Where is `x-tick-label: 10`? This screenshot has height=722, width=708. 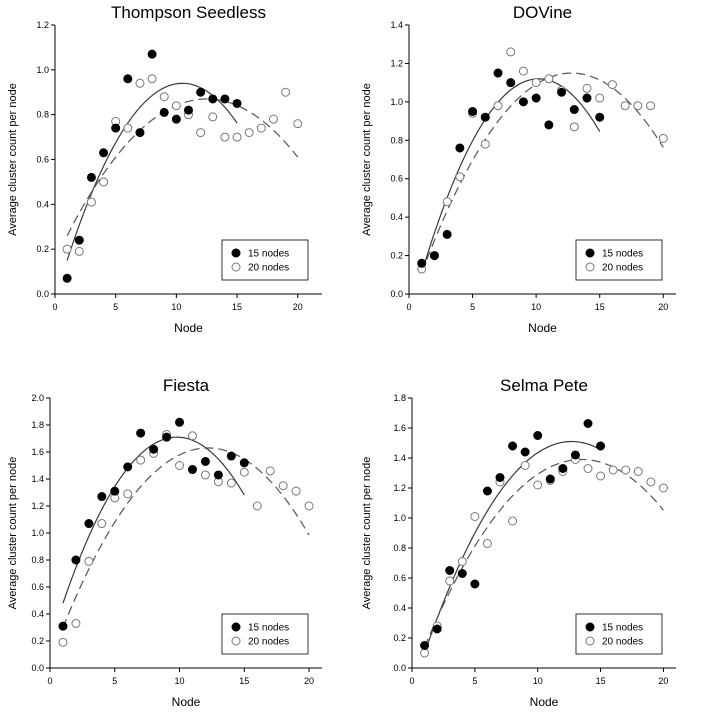 x-tick-label: 10 is located at coordinates (180, 681).